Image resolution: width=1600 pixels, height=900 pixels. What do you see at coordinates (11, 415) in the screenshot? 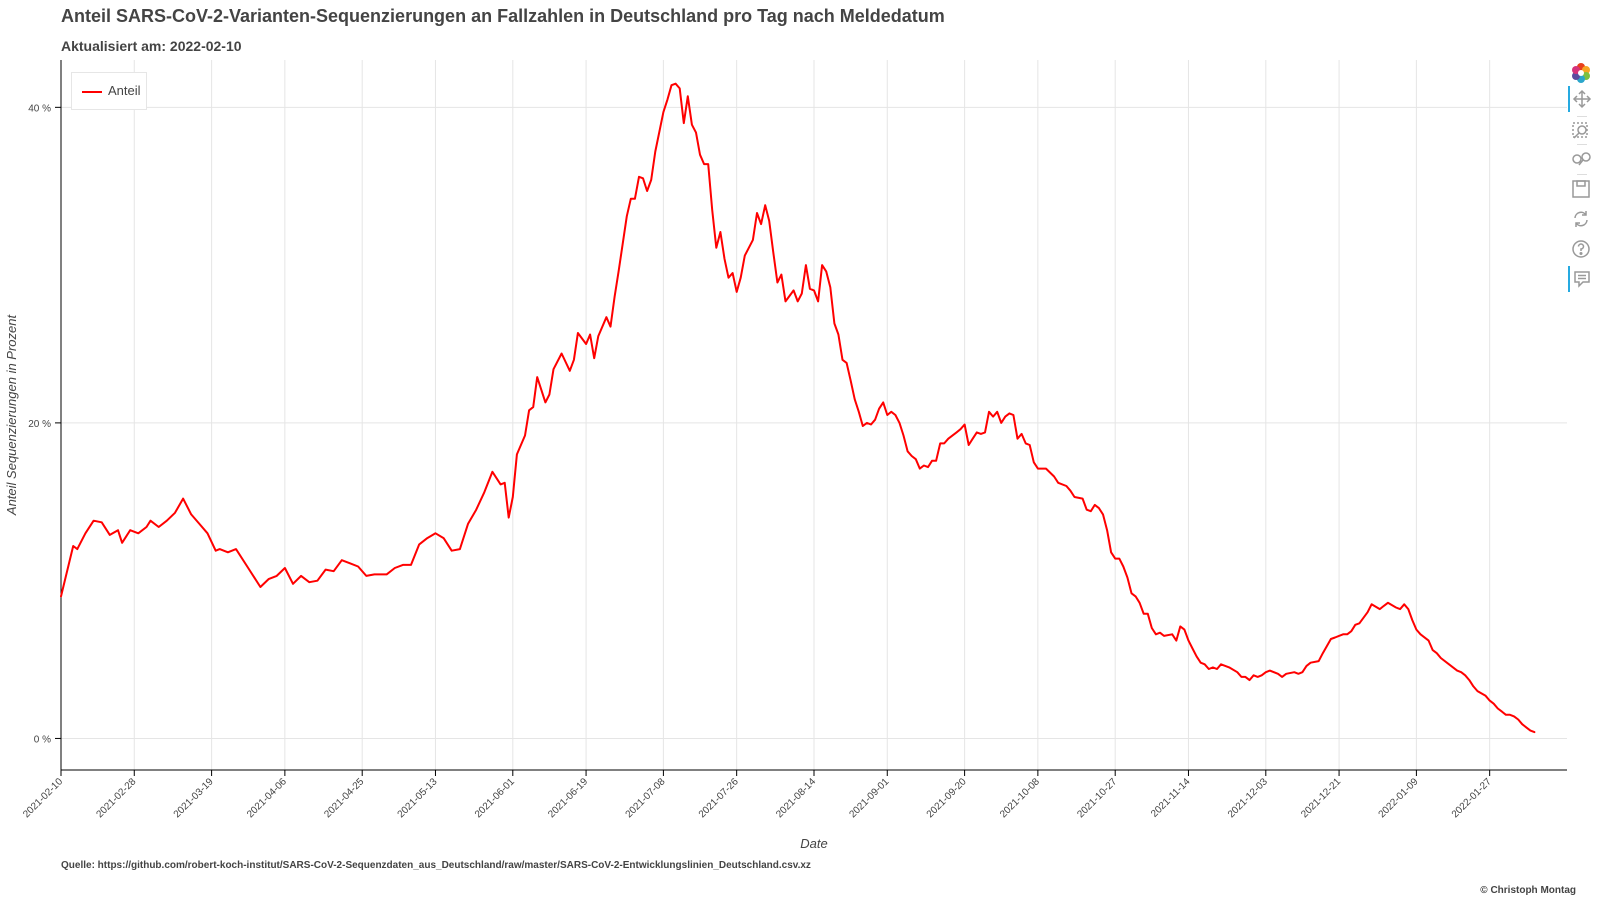
I see `y-axis-title: Anteil Sequenzierungen in Prozent` at bounding box center [11, 415].